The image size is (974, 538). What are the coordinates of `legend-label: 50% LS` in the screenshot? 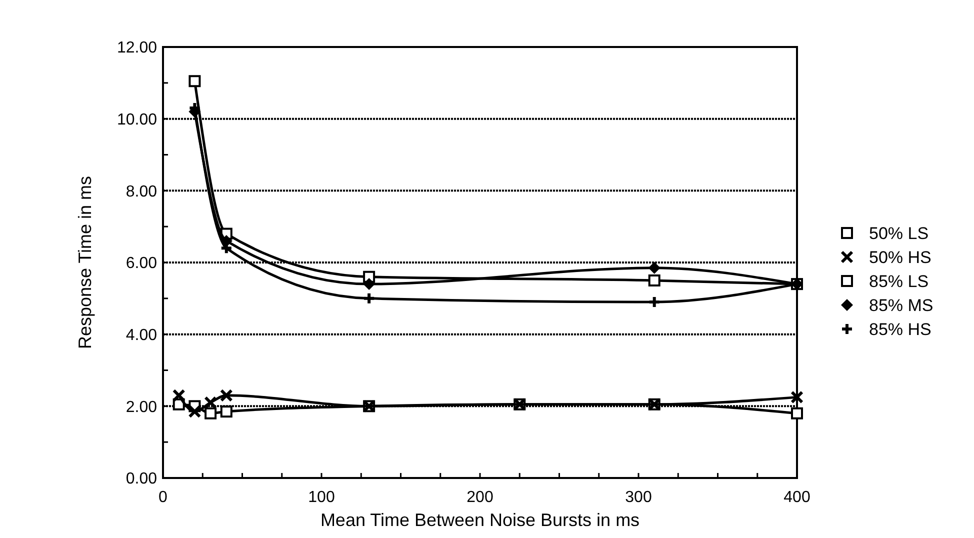 It's located at (899, 233).